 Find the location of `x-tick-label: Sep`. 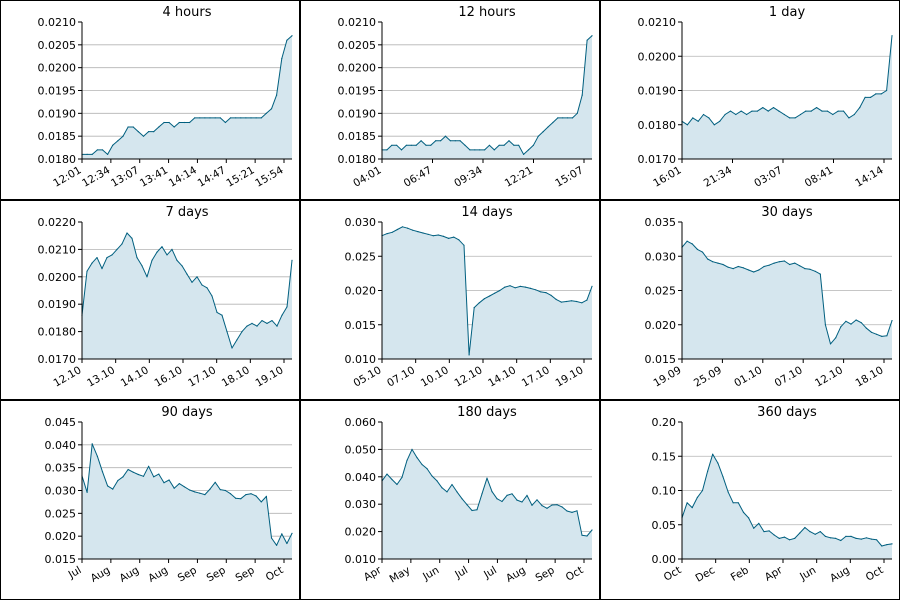

x-tick-label: Sep is located at coordinates (544, 574).